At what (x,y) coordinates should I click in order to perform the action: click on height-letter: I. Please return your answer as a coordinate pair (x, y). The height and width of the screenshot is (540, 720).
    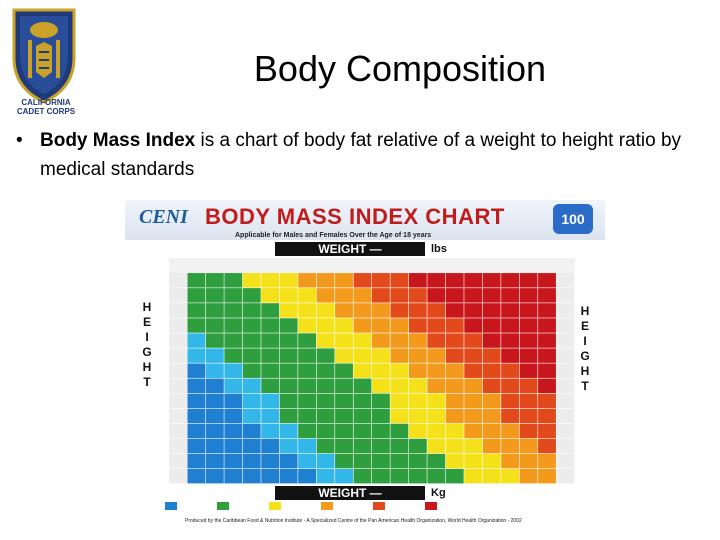
    Looking at the image, I should click on (585, 341).